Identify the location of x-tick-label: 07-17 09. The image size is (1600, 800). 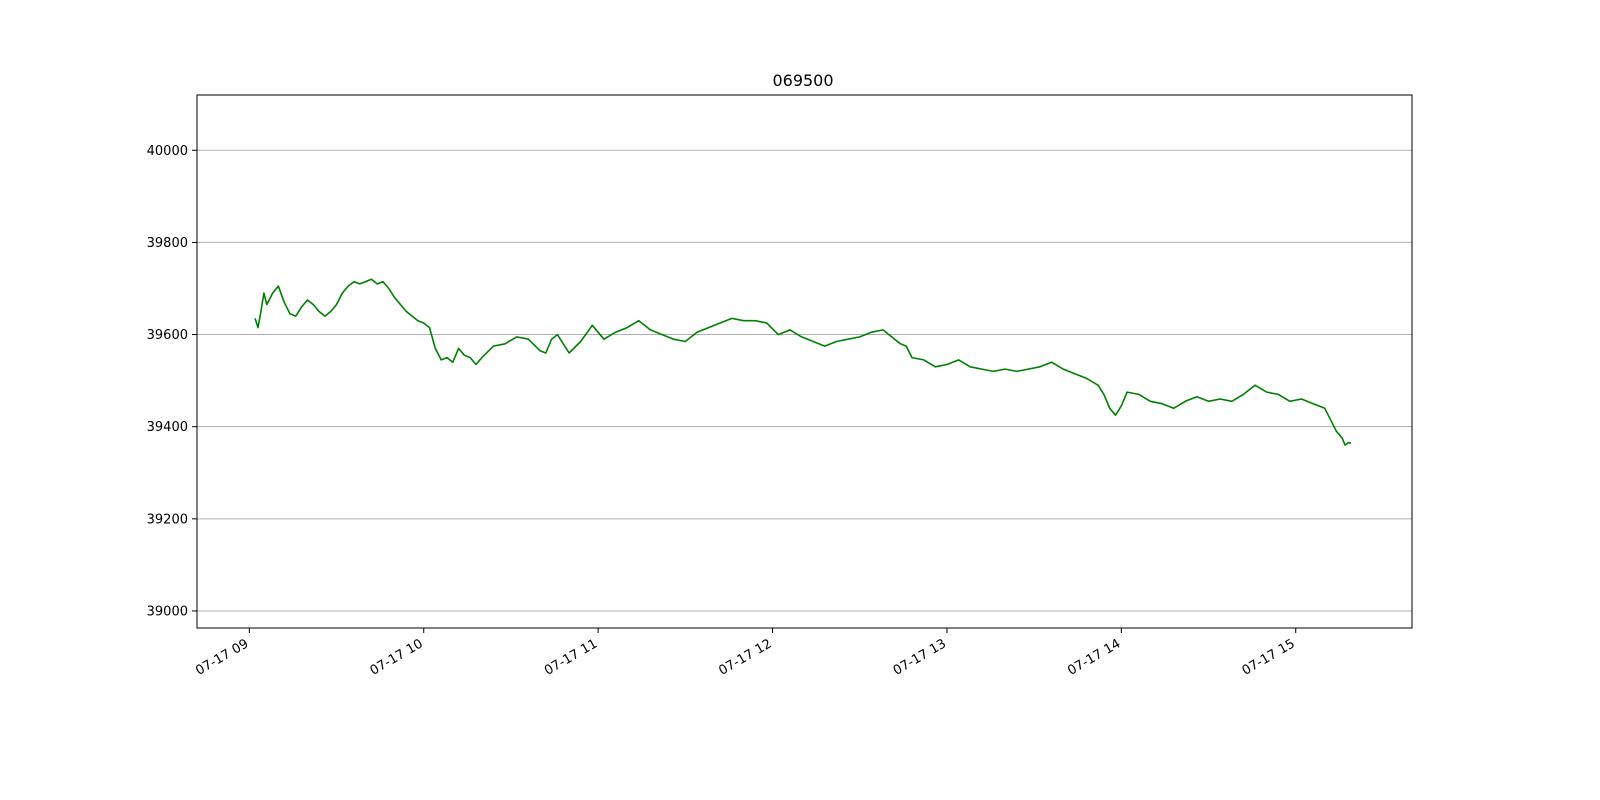
(222, 657).